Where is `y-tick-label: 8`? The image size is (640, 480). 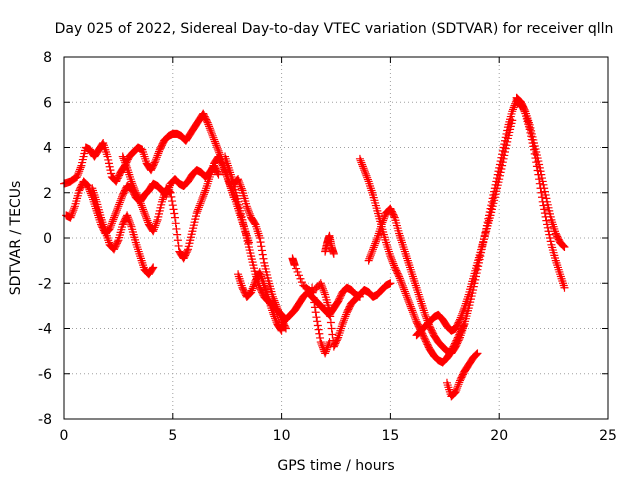
y-tick-label: 8 is located at coordinates (47, 58).